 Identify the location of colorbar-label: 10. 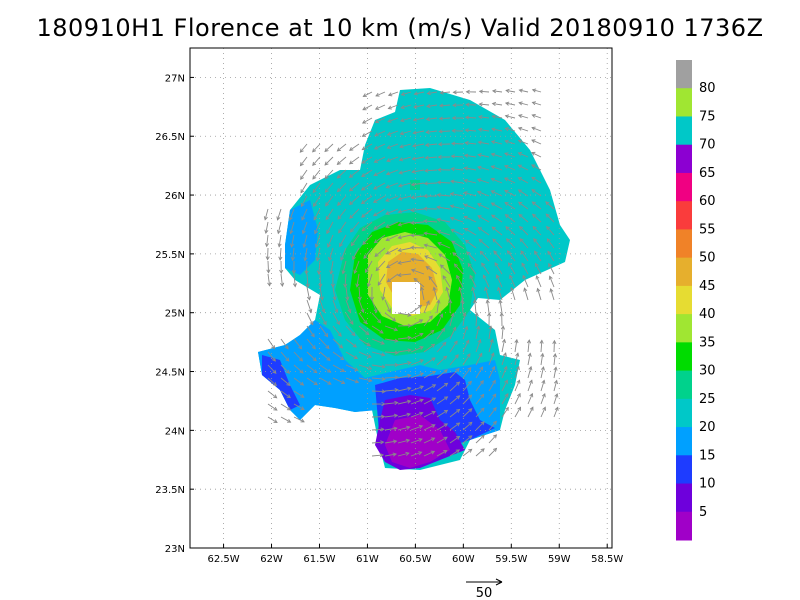
(707, 484).